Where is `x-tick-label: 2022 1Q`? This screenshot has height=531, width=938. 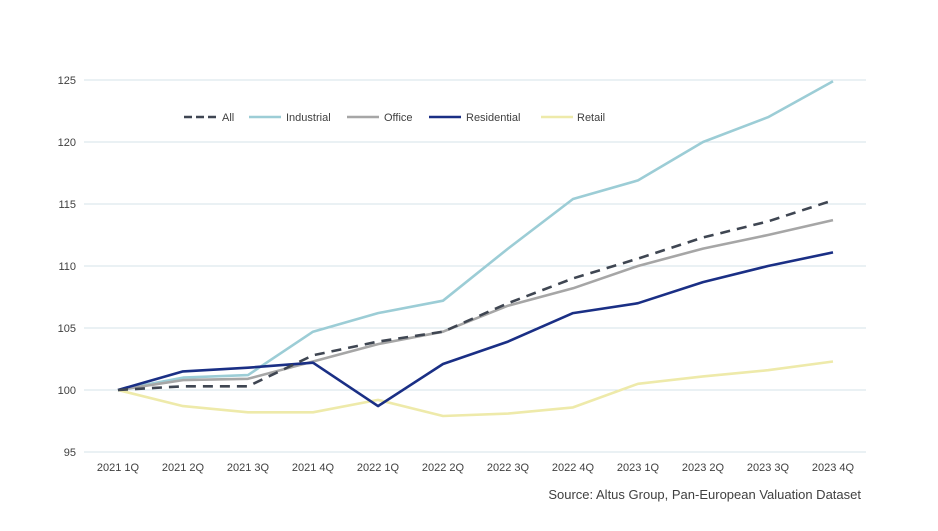
x-tick-label: 2022 1Q is located at coordinates (378, 468).